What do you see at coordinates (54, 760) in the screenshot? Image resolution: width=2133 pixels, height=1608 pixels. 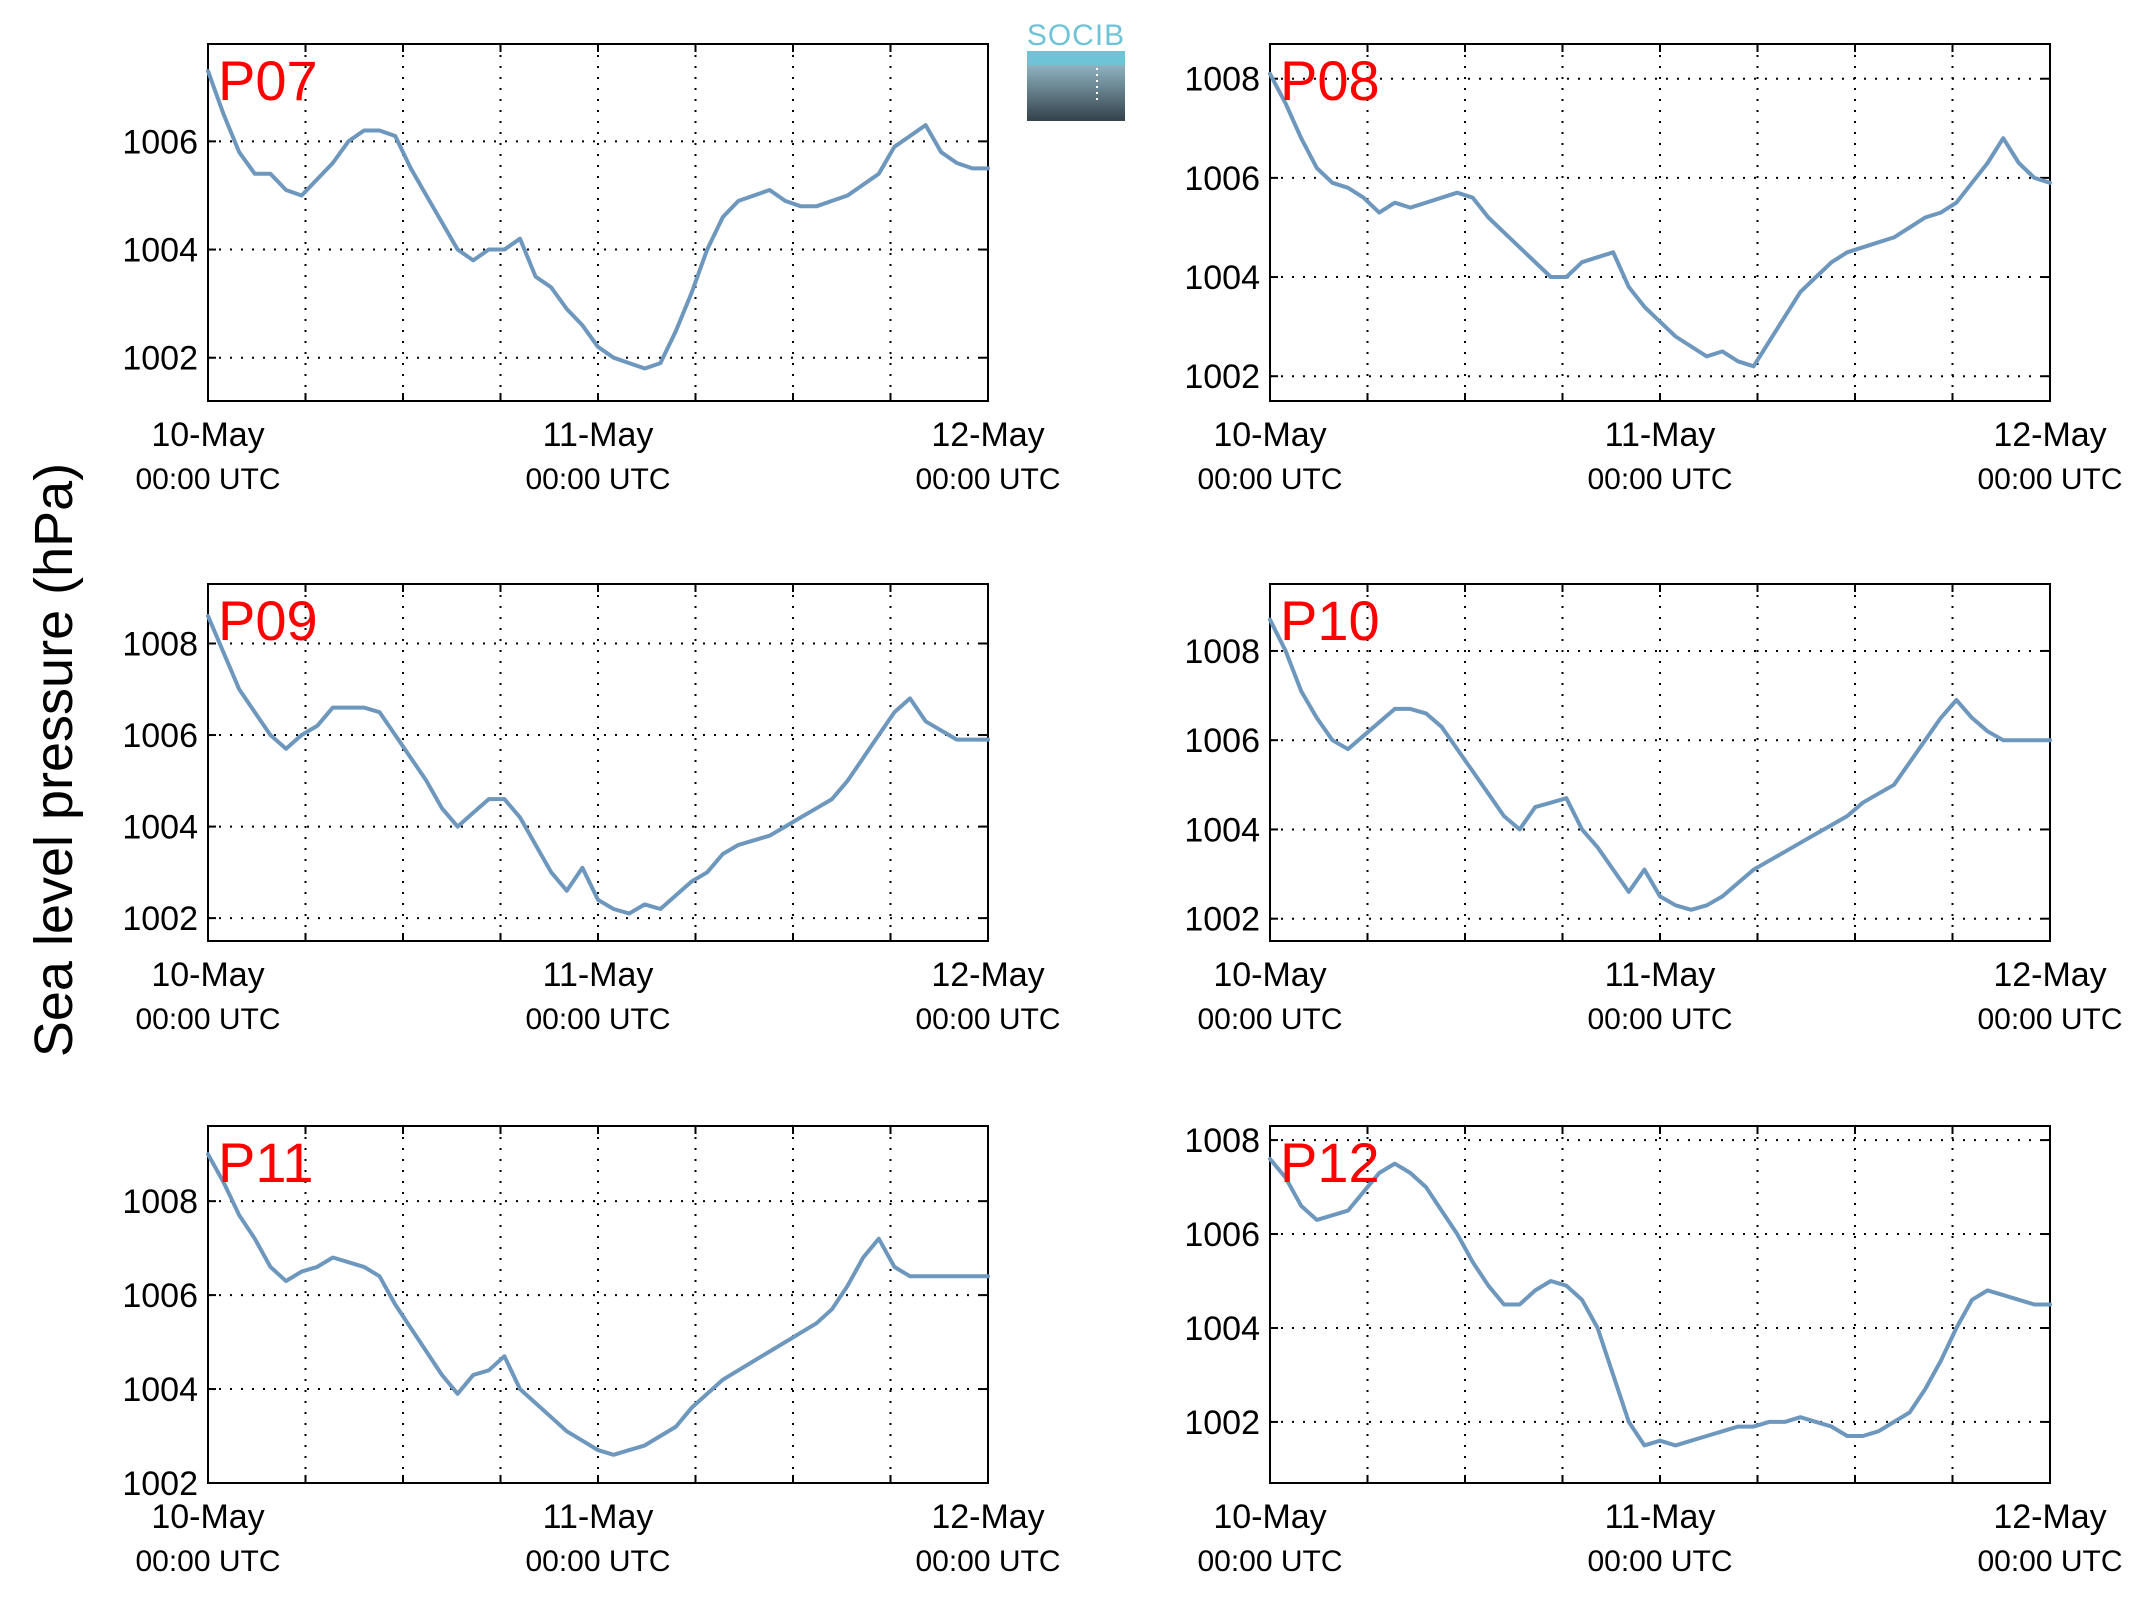 I see `figure-y-axis-label: Sea level pressure (hPa)` at bounding box center [54, 760].